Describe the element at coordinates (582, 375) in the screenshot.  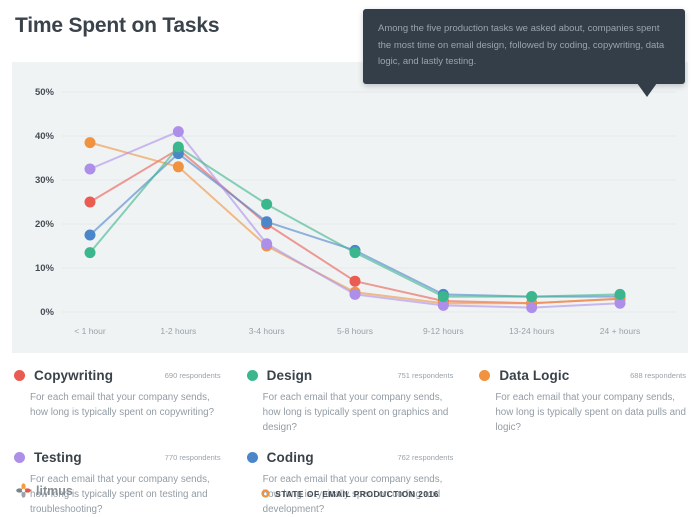
I see `legend-item-header: Data Logic 688 respondents` at that location.